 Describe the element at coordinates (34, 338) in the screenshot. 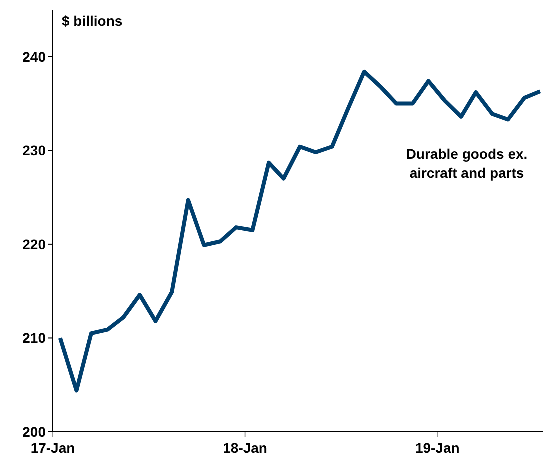

I see `y-tick-label: 210` at that location.